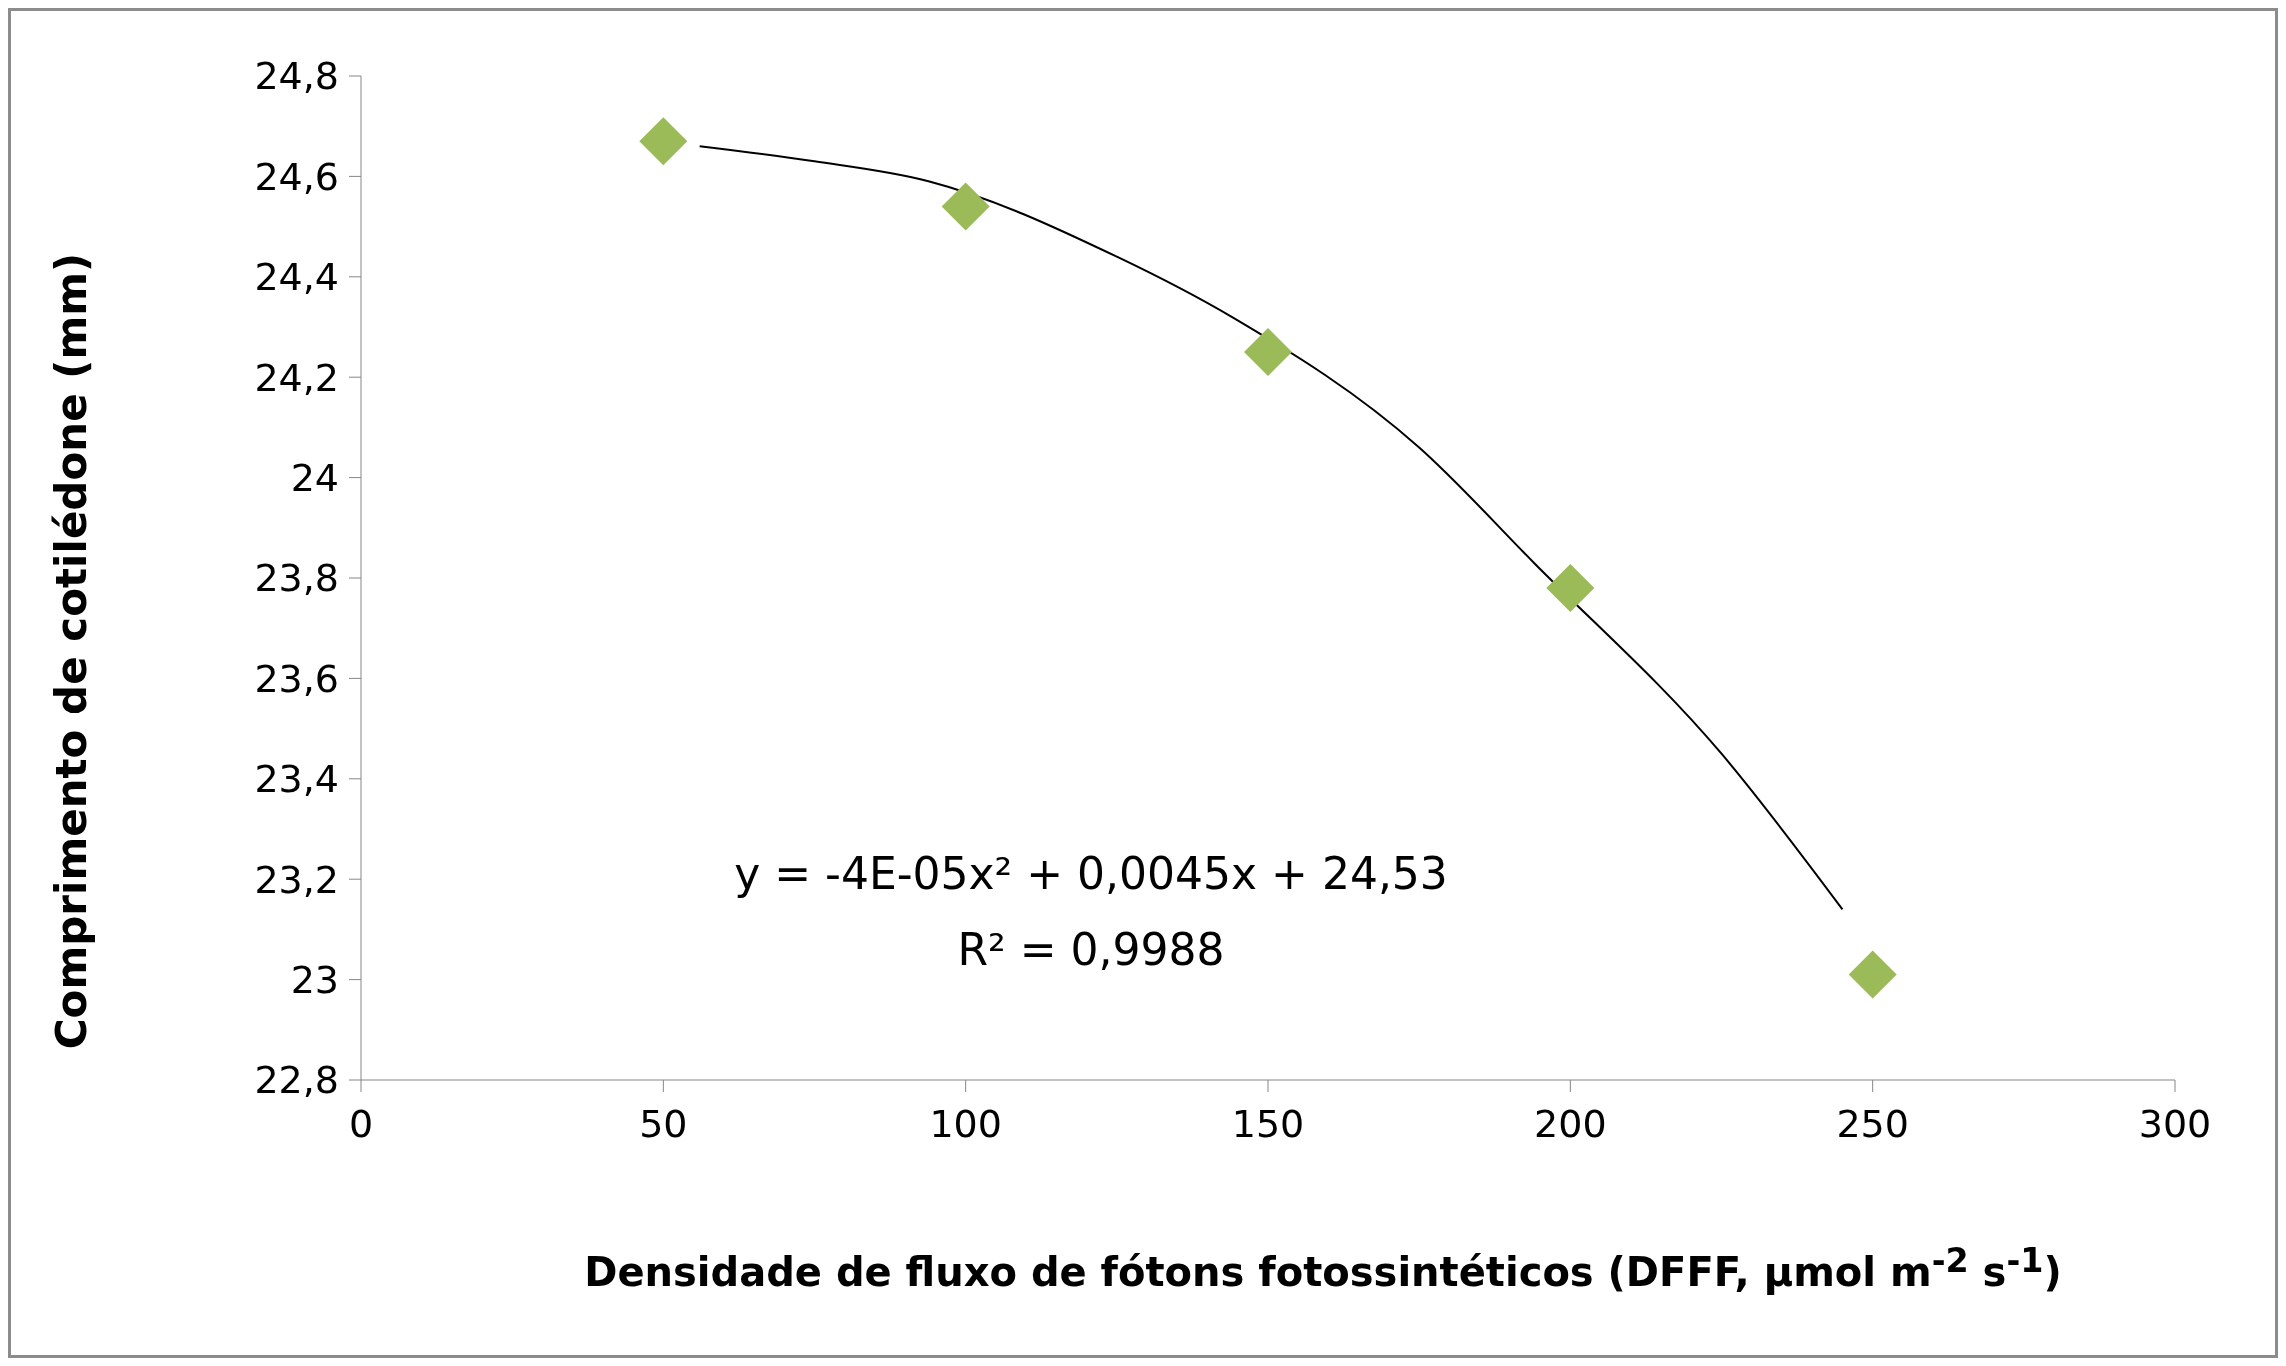 This screenshot has width=2286, height=1366. I want to click on y-tick-label: 24,6, so click(296, 176).